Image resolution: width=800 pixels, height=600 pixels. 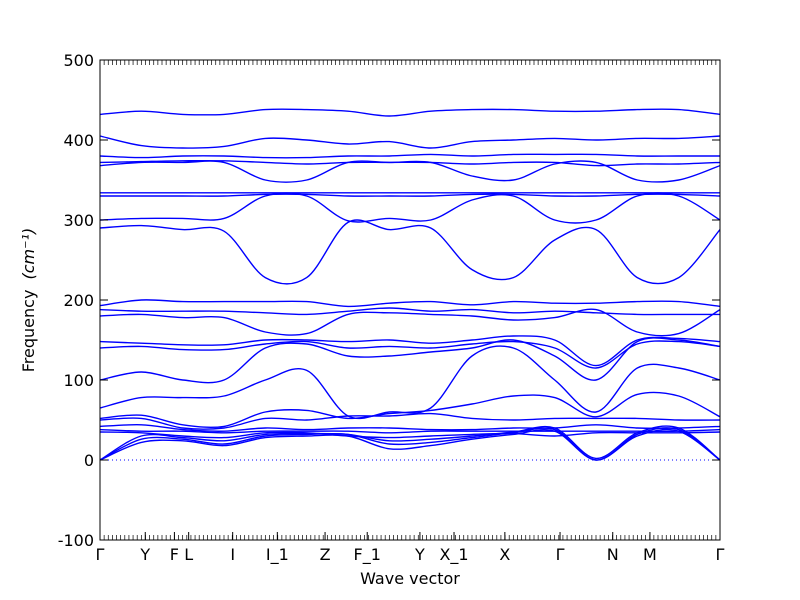 What do you see at coordinates (78, 300) in the screenshot?
I see `y-tick-label: 200` at bounding box center [78, 300].